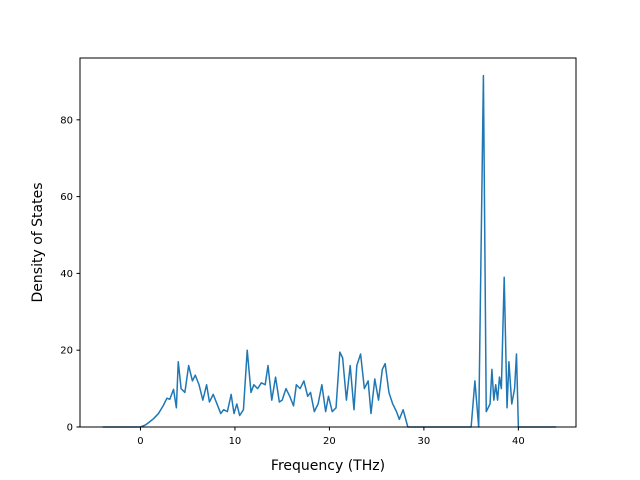 The height and width of the screenshot is (480, 640). I want to click on y-tick-label: 40, so click(66, 274).